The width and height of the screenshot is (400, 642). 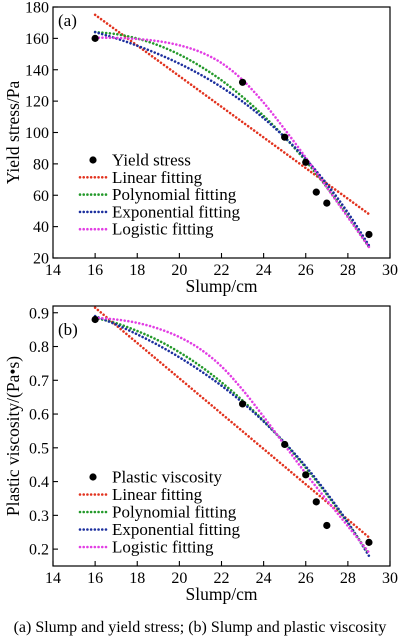 I want to click on y-tick-label: 60, so click(x=41, y=196).